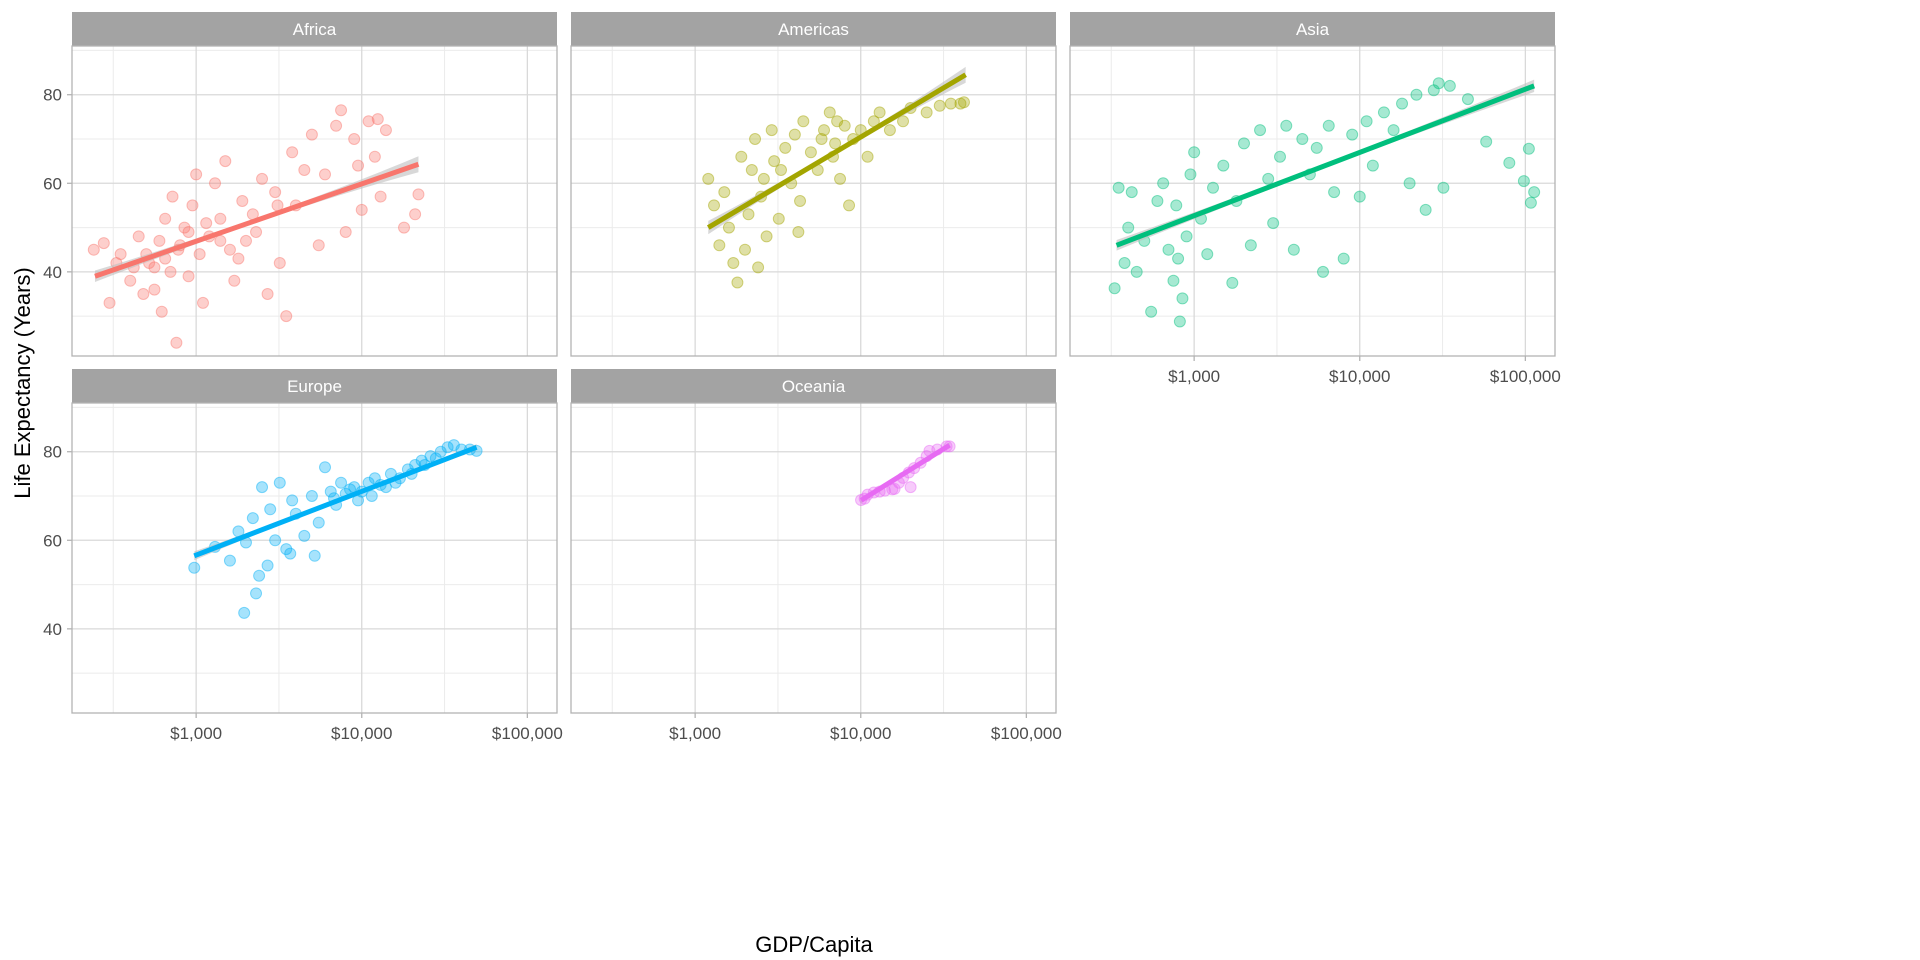 The width and height of the screenshot is (1920, 960). I want to click on panel-background, so click(314, 558).